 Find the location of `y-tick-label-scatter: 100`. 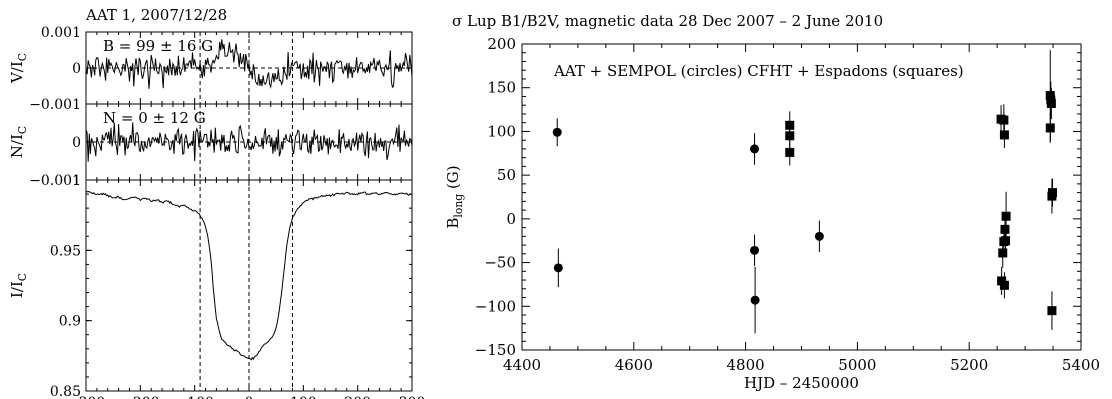

y-tick-label-scatter: 100 is located at coordinates (501, 131).